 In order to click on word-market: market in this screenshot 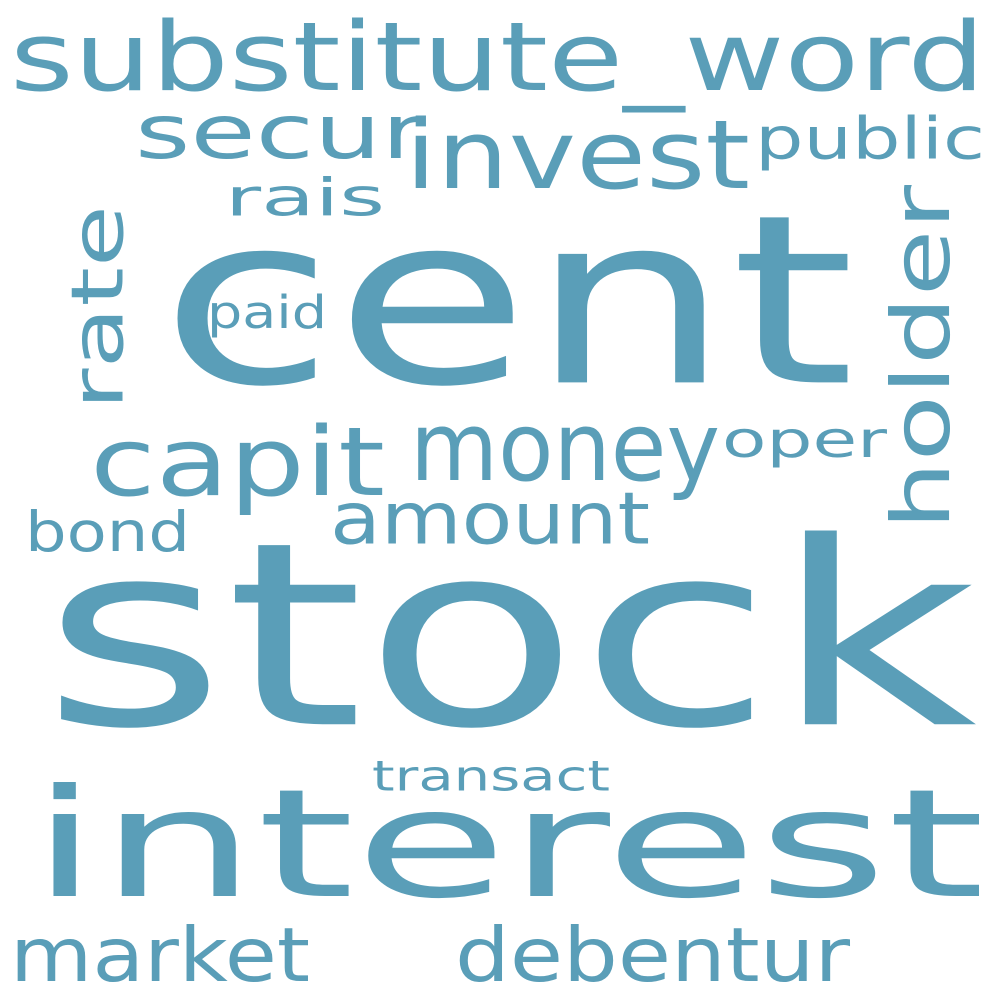, I will do `click(160, 955)`.